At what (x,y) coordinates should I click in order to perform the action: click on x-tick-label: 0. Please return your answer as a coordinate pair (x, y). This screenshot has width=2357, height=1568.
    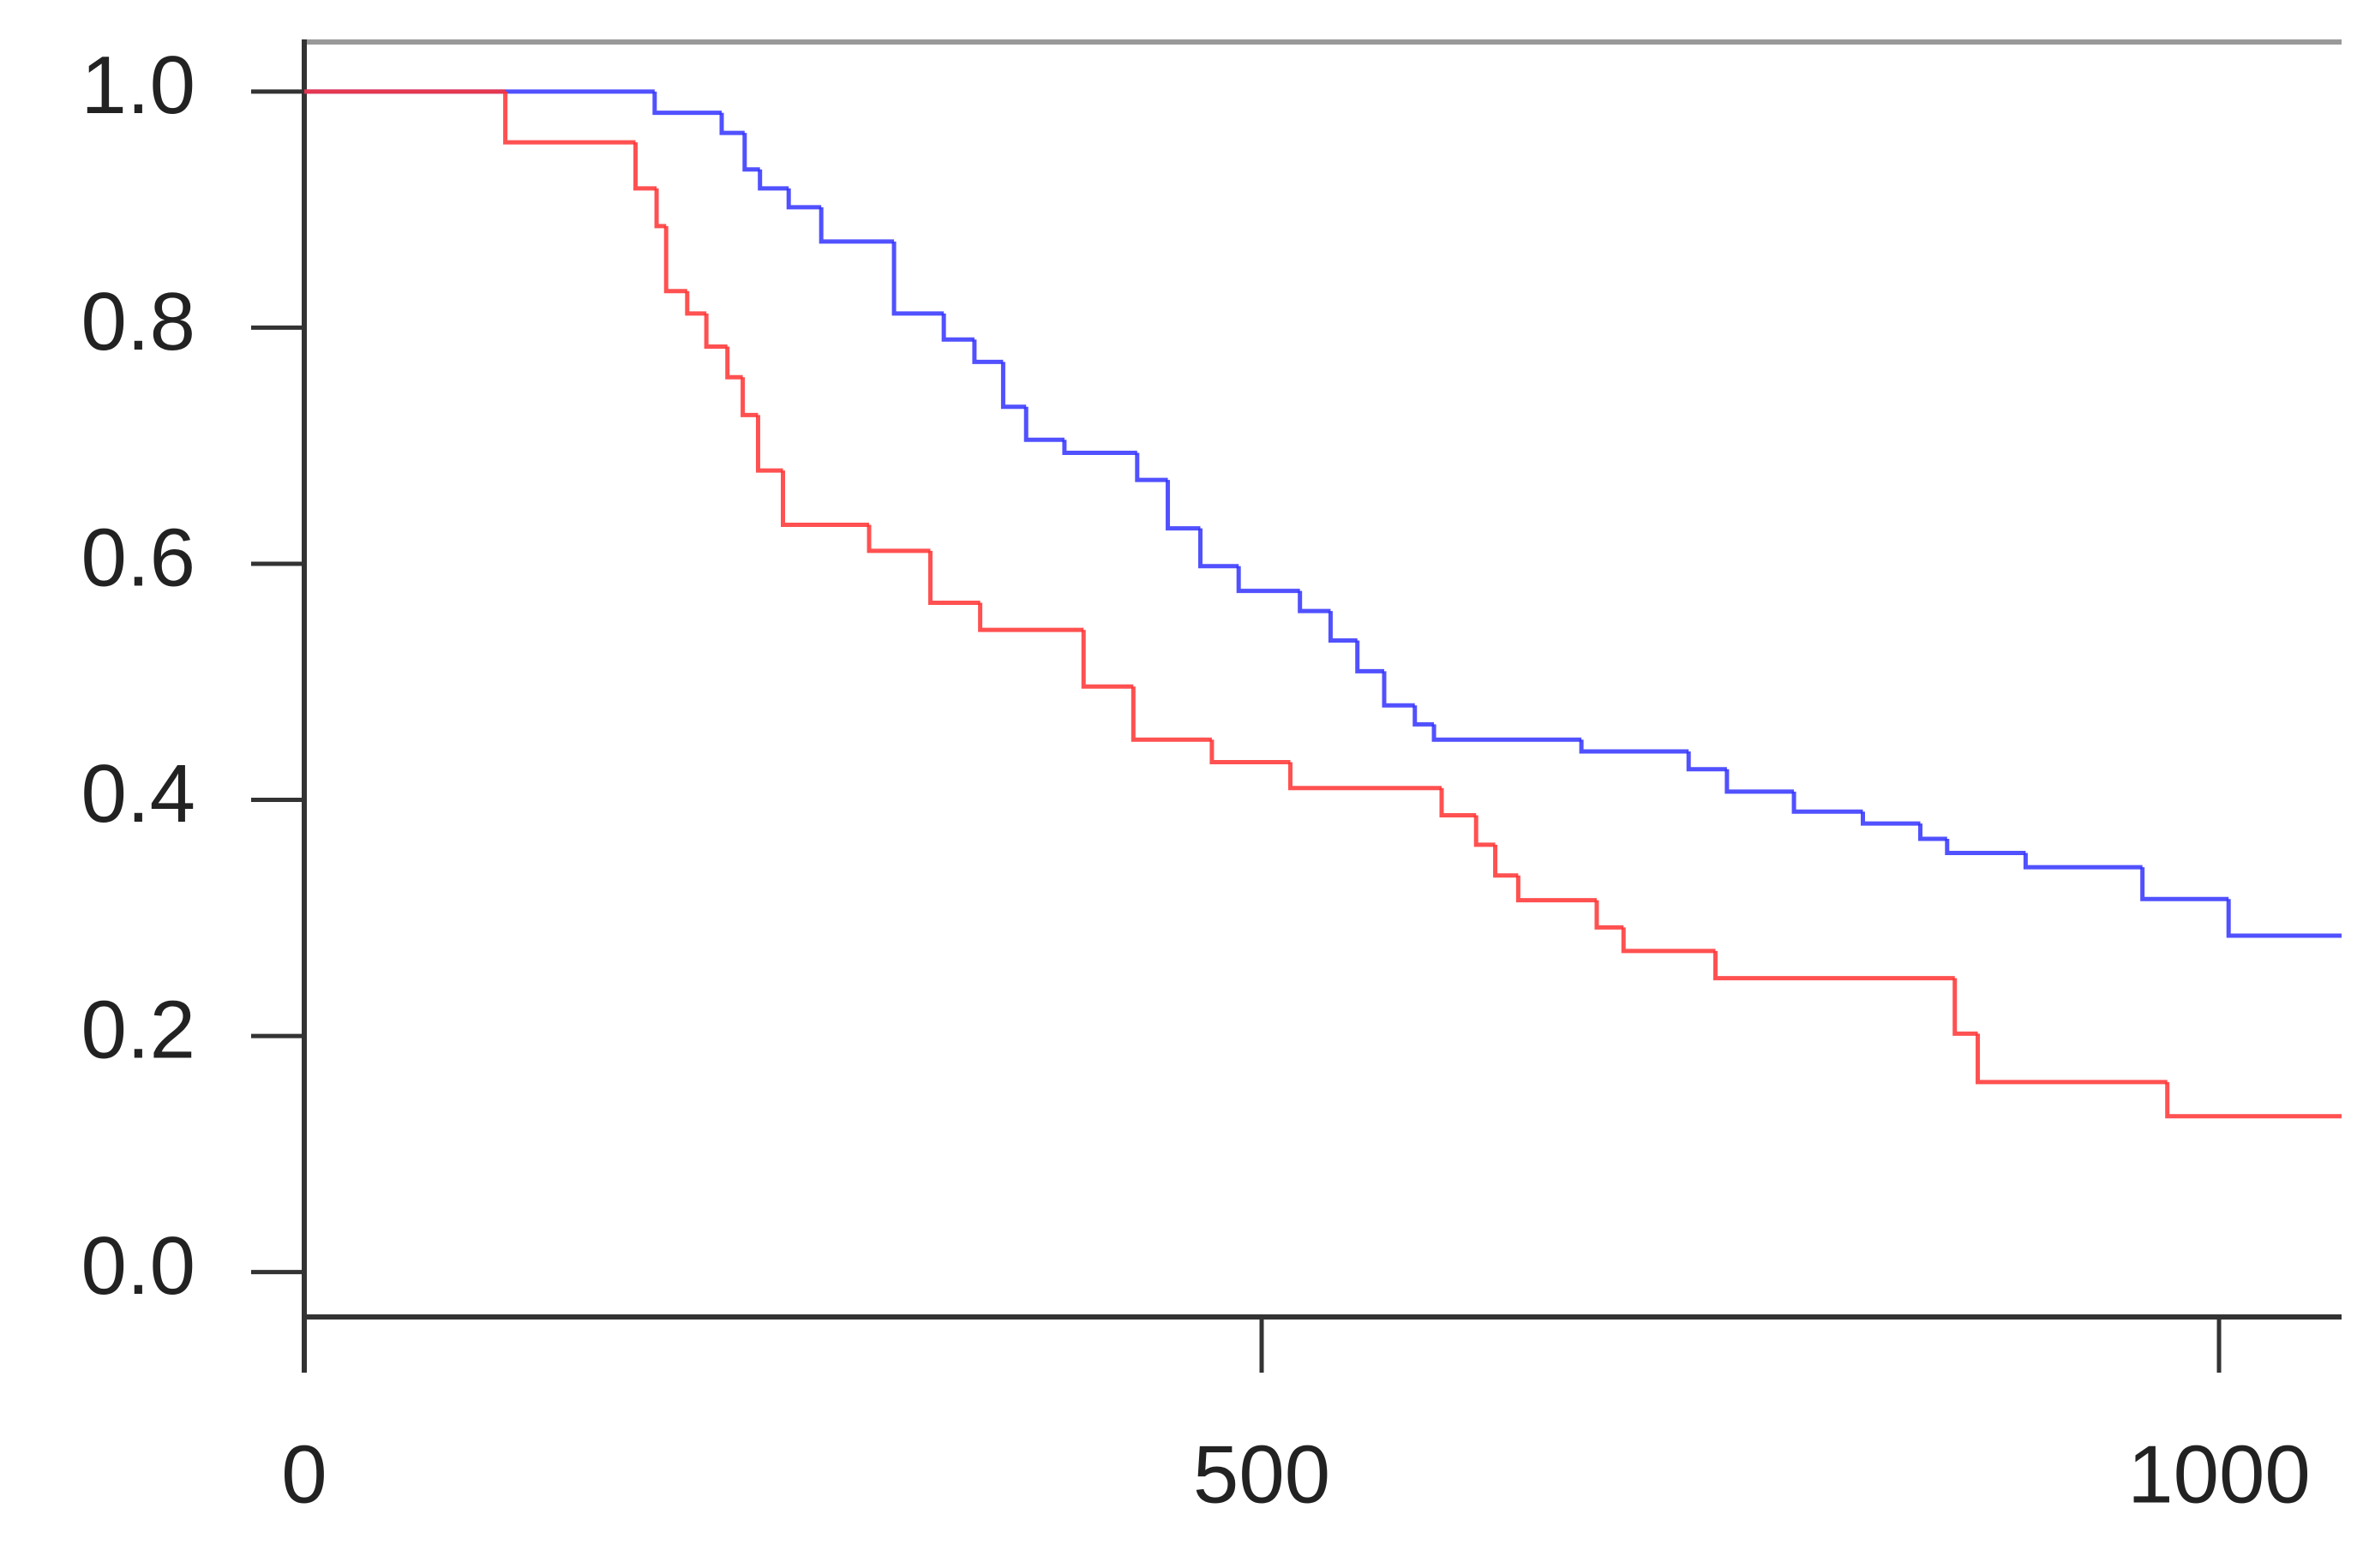
    Looking at the image, I should click on (304, 1474).